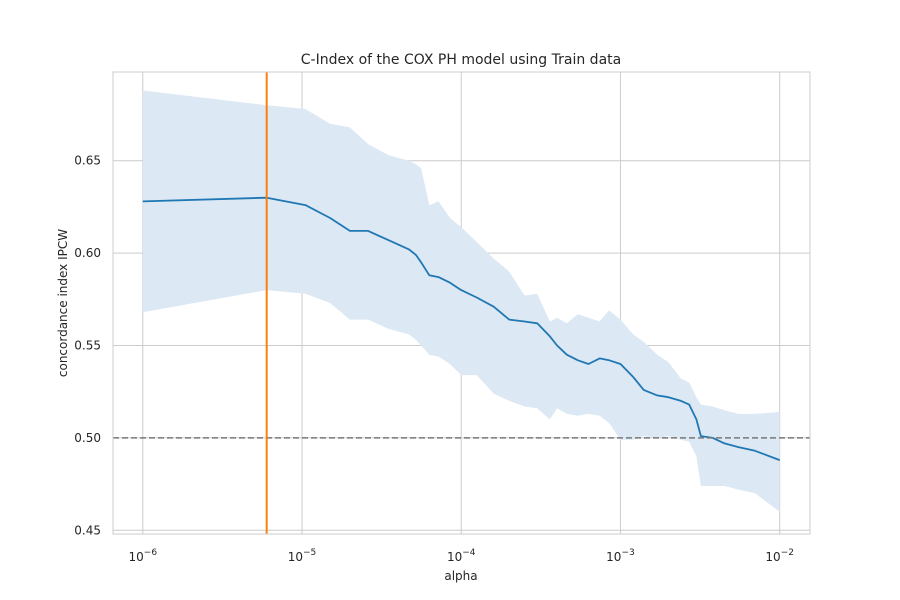 This screenshot has width=900, height=600. Describe the element at coordinates (63, 303) in the screenshot. I see `y-axis-label: concordance index IPCW` at that location.